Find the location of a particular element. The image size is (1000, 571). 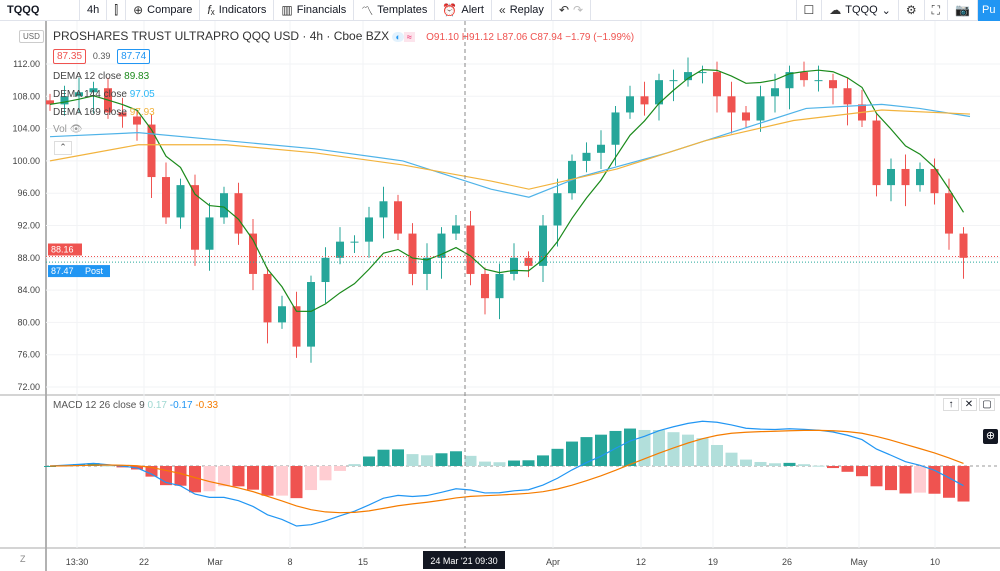

compare-button: ⊕ Compare is located at coordinates (163, 10).